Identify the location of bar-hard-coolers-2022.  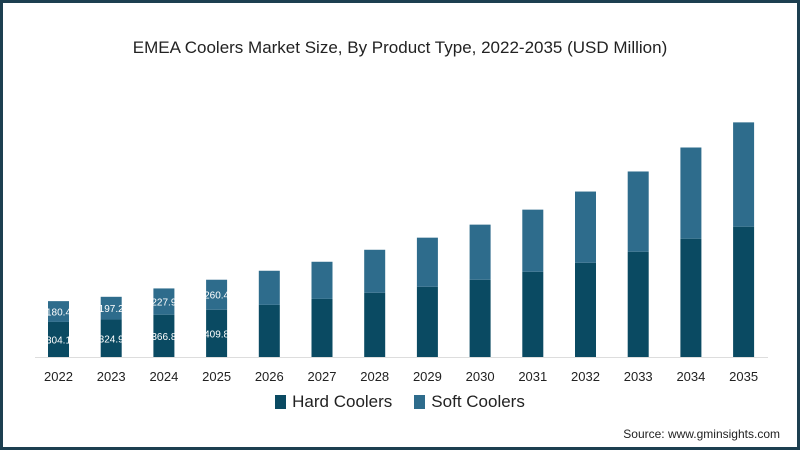
(58, 339).